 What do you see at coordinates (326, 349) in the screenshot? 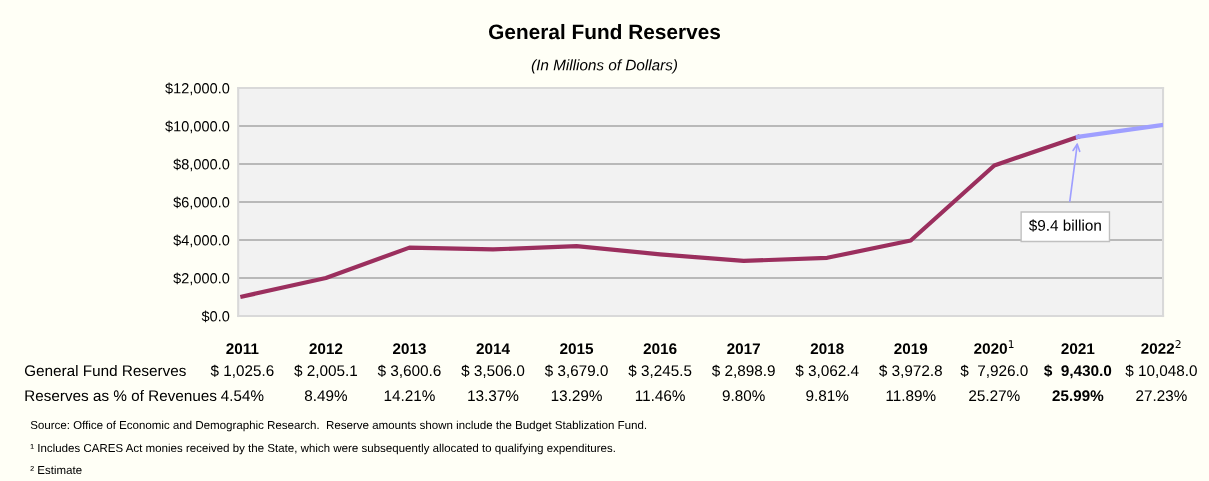
I see `x-tick-label: 2012` at bounding box center [326, 349].